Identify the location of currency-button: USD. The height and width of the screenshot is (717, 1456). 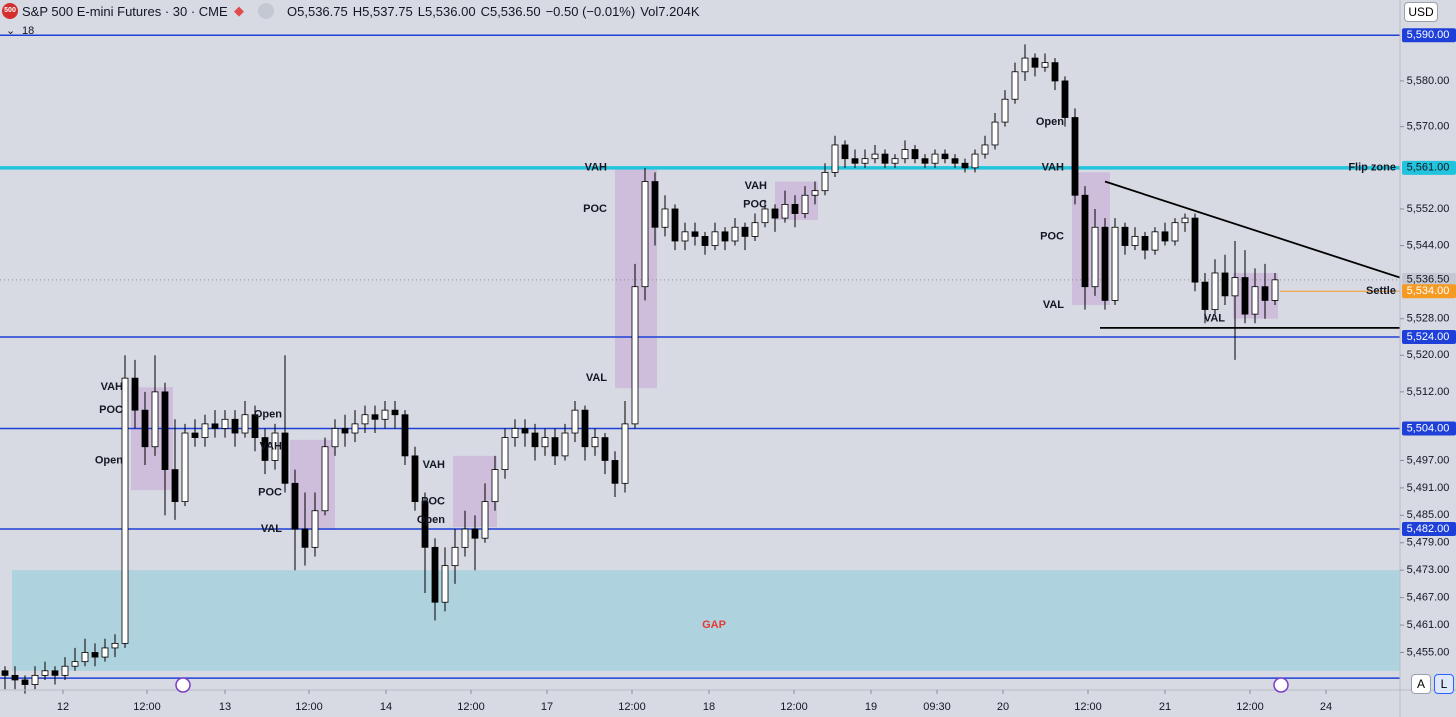
(1421, 12).